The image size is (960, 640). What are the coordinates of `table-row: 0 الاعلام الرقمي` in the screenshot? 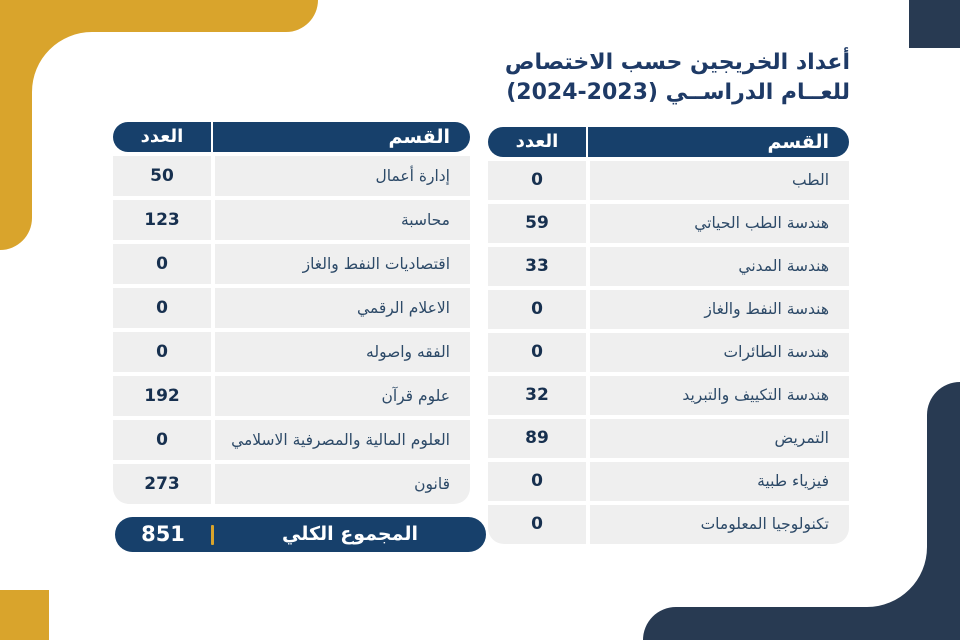 It's located at (291, 308).